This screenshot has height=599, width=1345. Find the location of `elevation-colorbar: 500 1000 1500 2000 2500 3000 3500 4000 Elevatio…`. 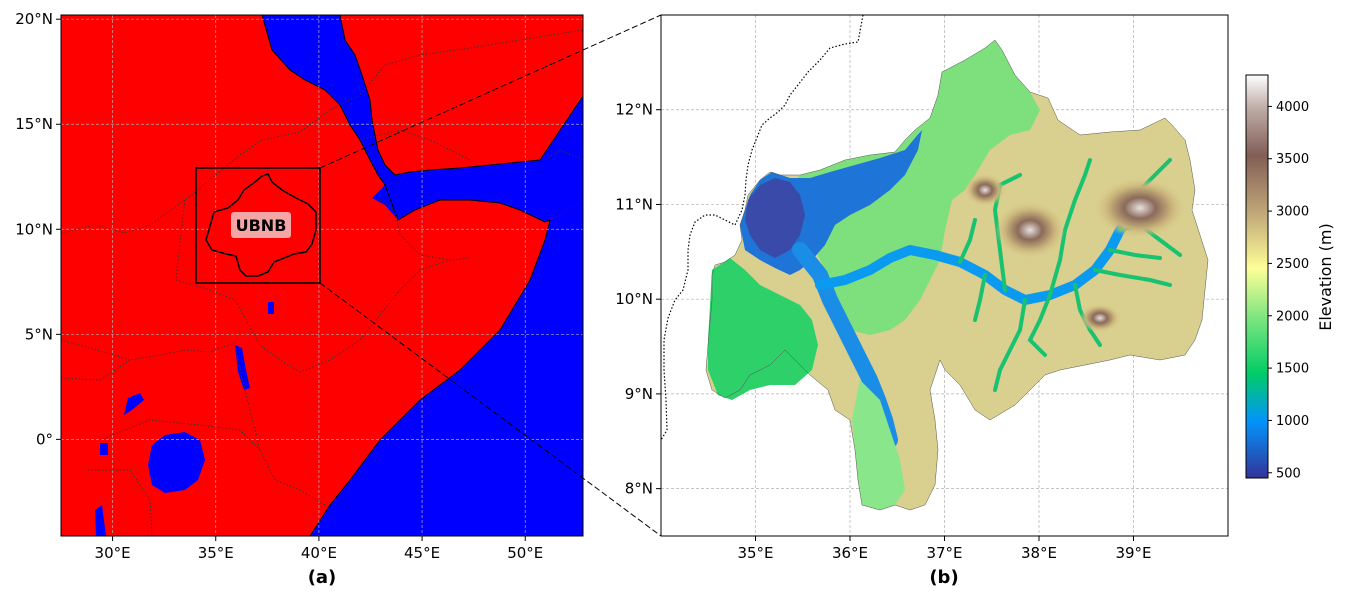

elevation-colorbar: 500 1000 1500 2000 2500 3000 3500 4000 Elevatio… is located at coordinates (1290, 277).